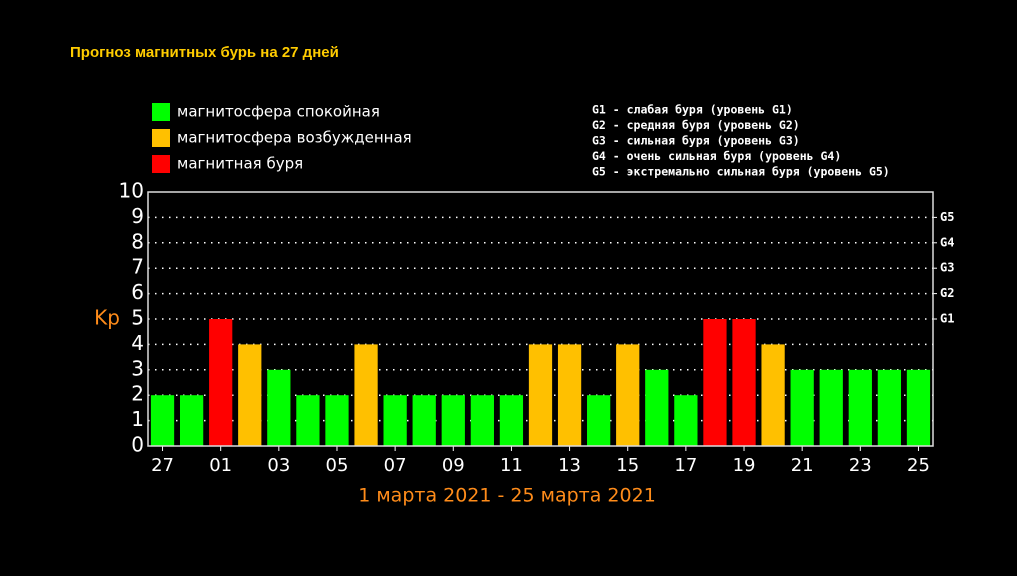 This screenshot has height=576, width=1017. Describe the element at coordinates (453, 465) in the screenshot. I see `x-tick-label: 09` at that location.